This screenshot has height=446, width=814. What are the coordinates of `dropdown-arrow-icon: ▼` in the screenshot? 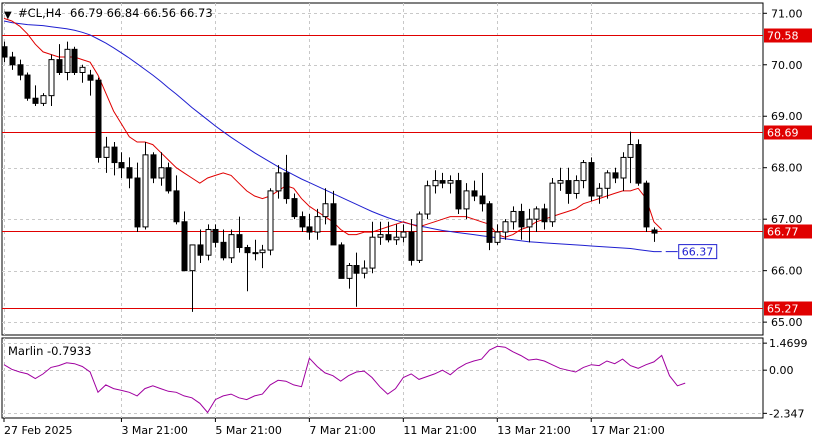 It's located at (8, 15).